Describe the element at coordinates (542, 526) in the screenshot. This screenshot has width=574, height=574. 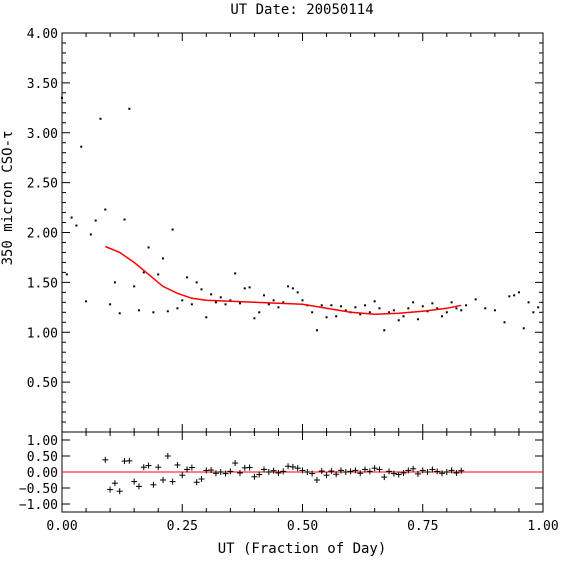
I see `x-tick-label: 1.00` at that location.